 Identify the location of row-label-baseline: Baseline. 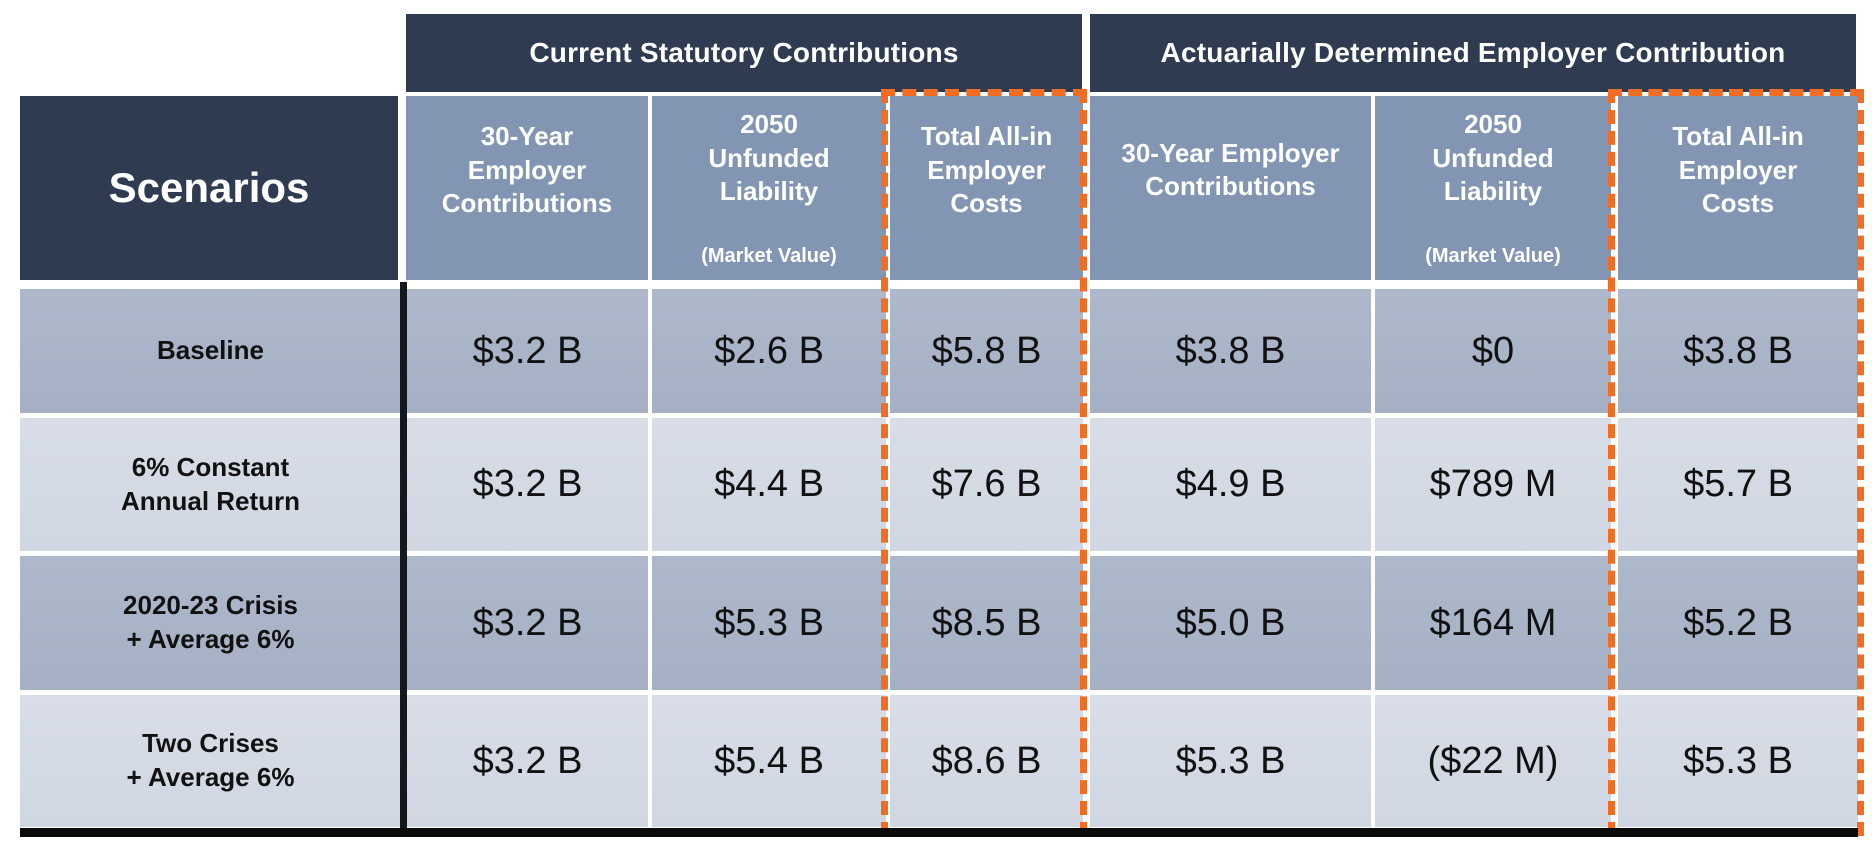
(210, 351).